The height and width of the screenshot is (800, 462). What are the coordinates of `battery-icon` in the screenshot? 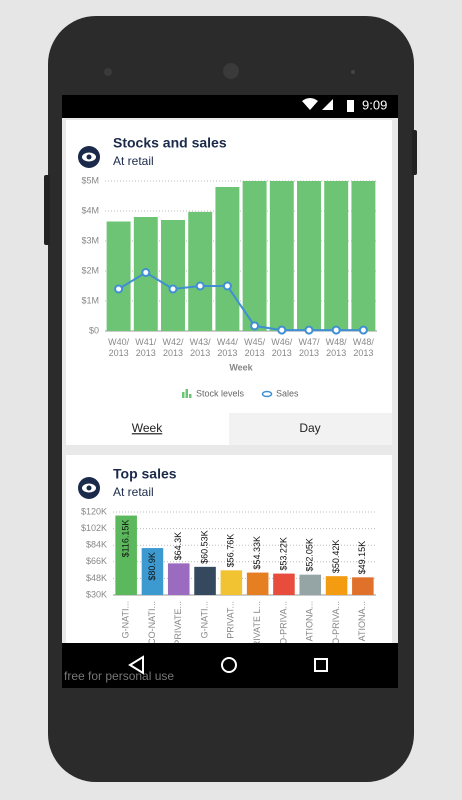 It's located at (350, 106).